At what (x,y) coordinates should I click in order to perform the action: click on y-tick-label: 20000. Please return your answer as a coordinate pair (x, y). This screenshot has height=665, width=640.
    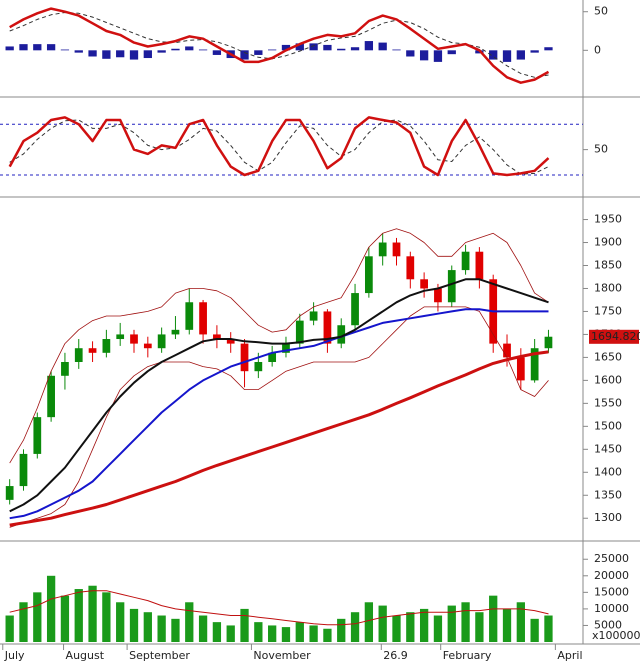
    Looking at the image, I should click on (611, 575).